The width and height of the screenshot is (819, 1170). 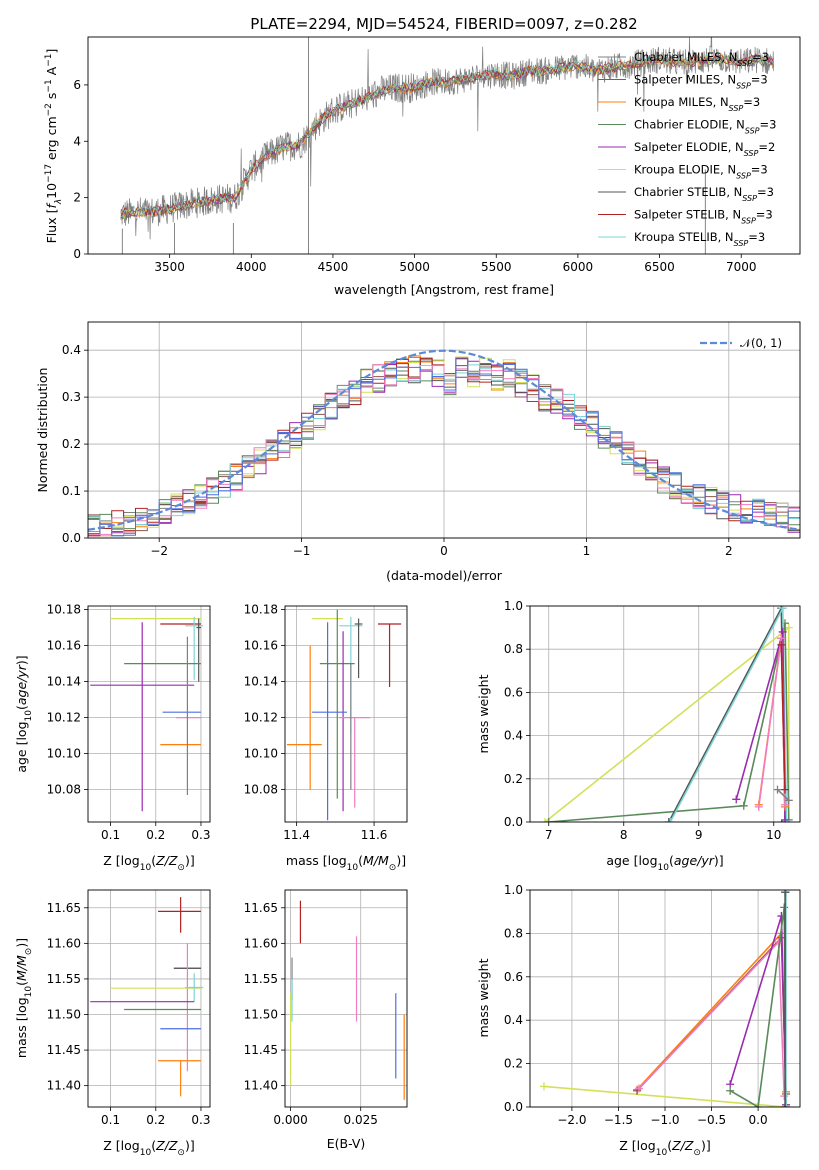 What do you see at coordinates (711, 1120) in the screenshot?
I see `x-tick-label: −0.5` at bounding box center [711, 1120].